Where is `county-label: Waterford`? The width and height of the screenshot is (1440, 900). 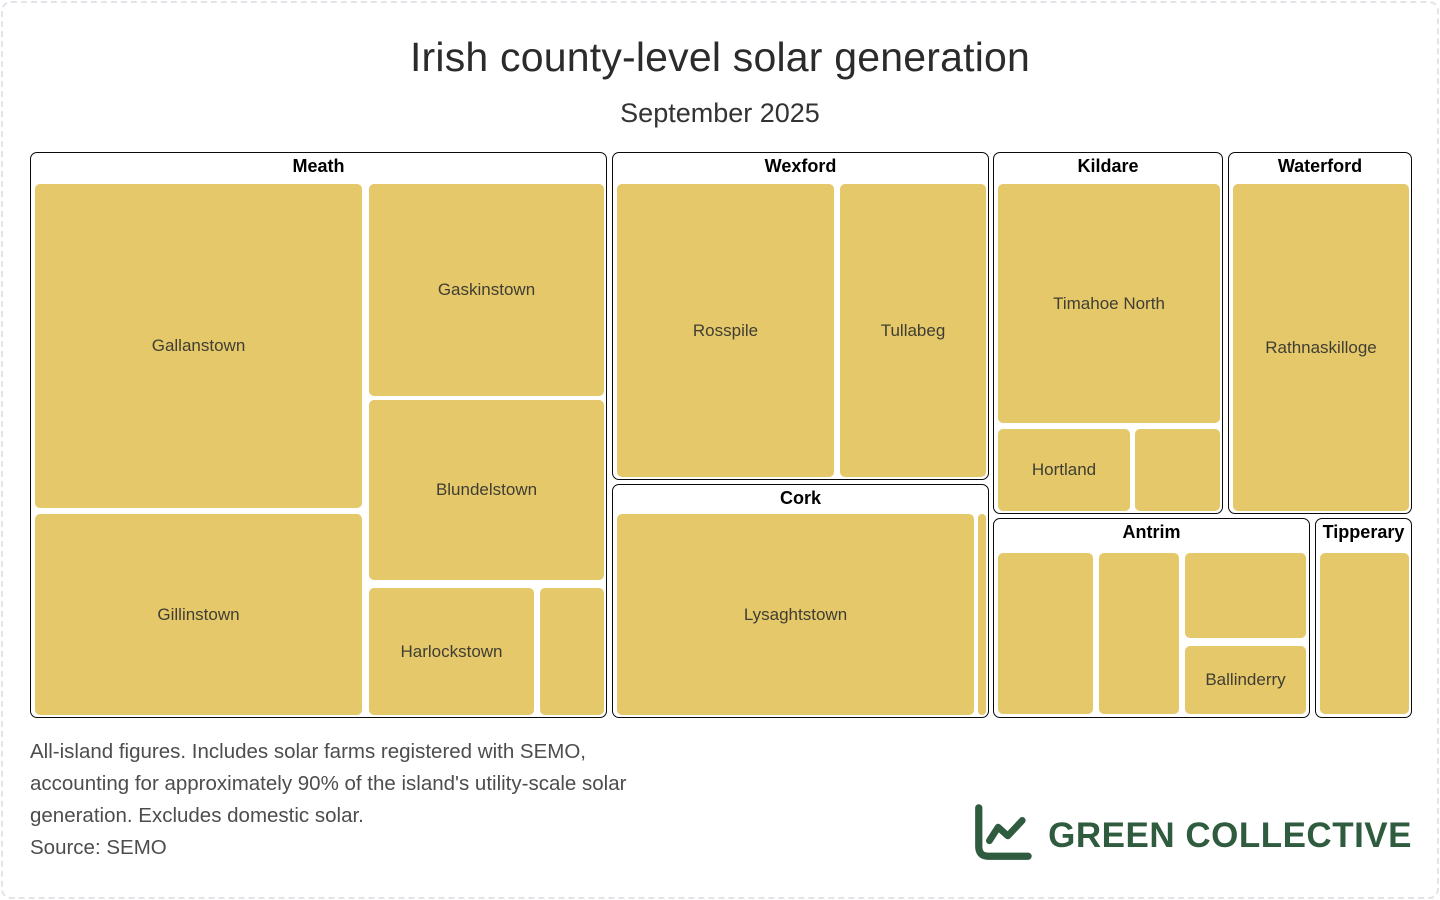
county-label: Waterford is located at coordinates (1320, 166).